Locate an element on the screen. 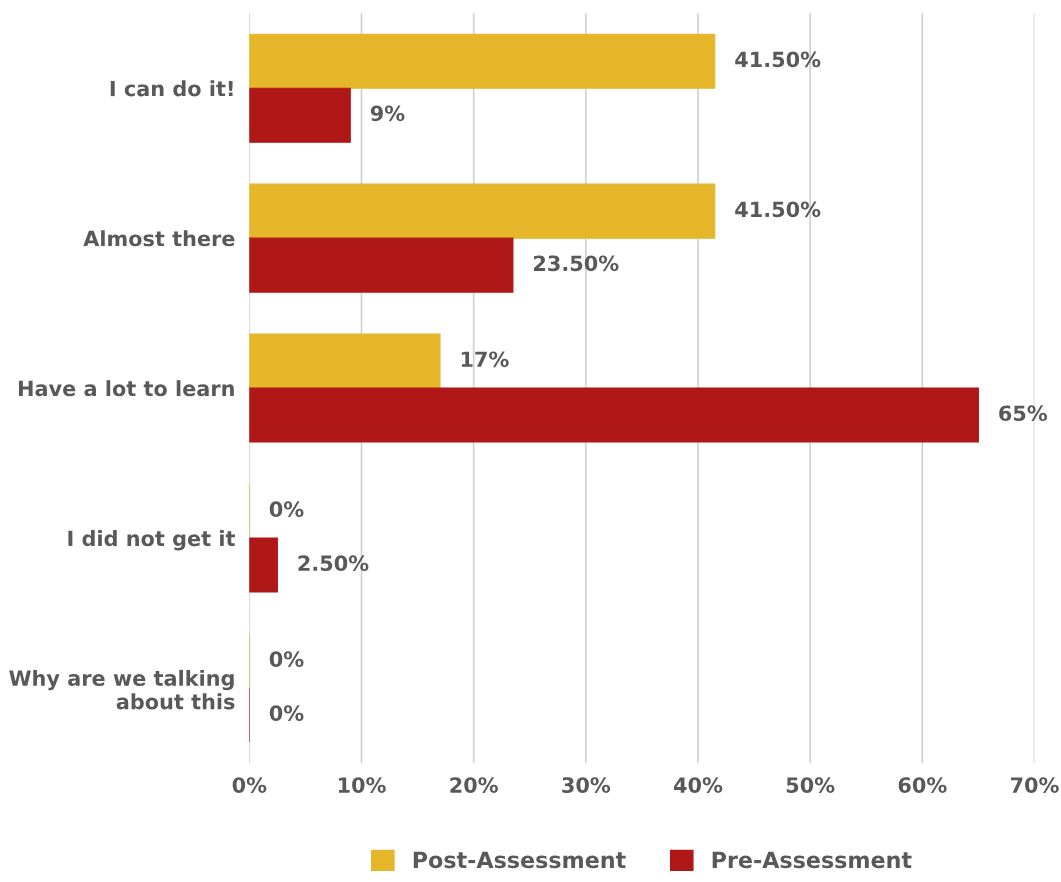 The height and width of the screenshot is (882, 1061). y-tick-label: Almost there is located at coordinates (159, 238).